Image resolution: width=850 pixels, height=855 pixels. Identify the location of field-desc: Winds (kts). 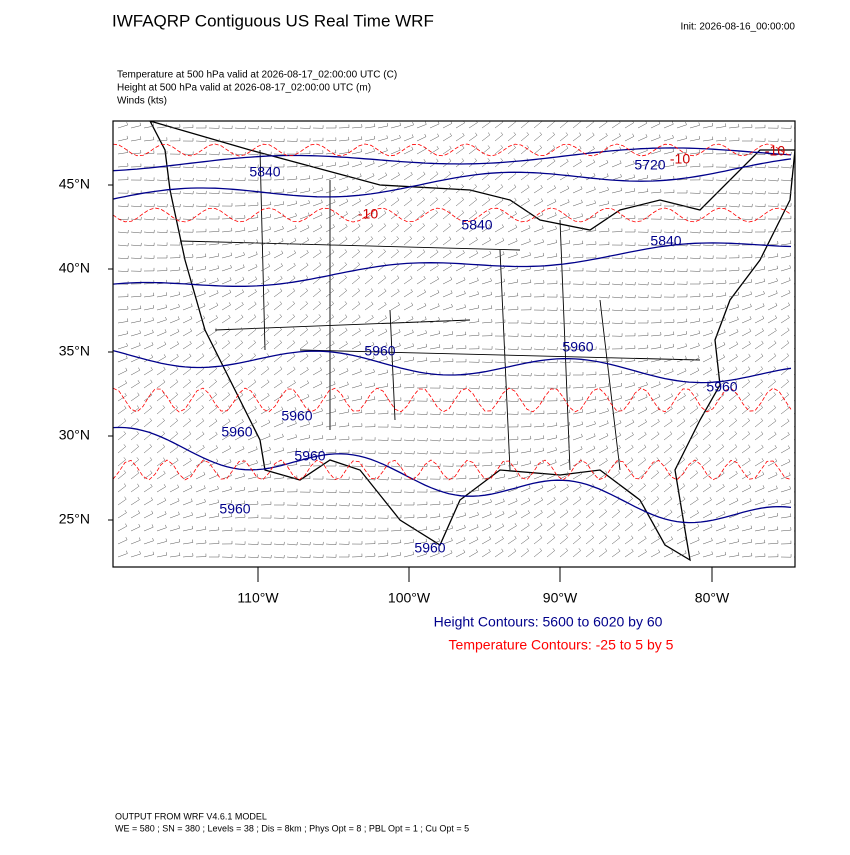
(142, 101).